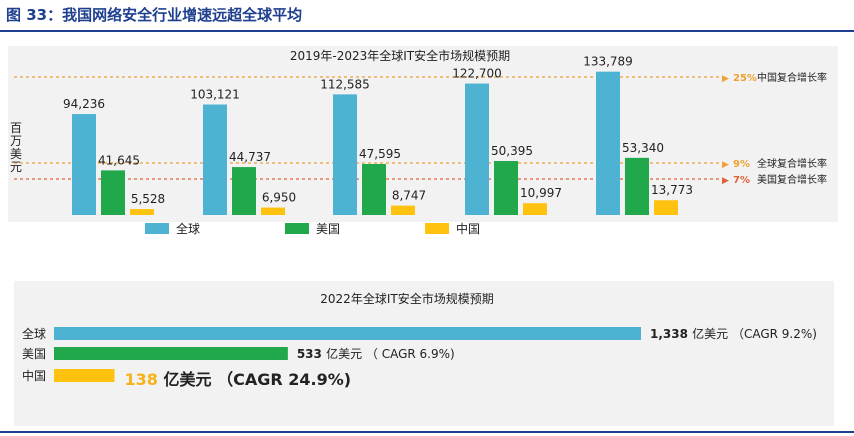  I want to click on data-label: 94,236, so click(84, 104).